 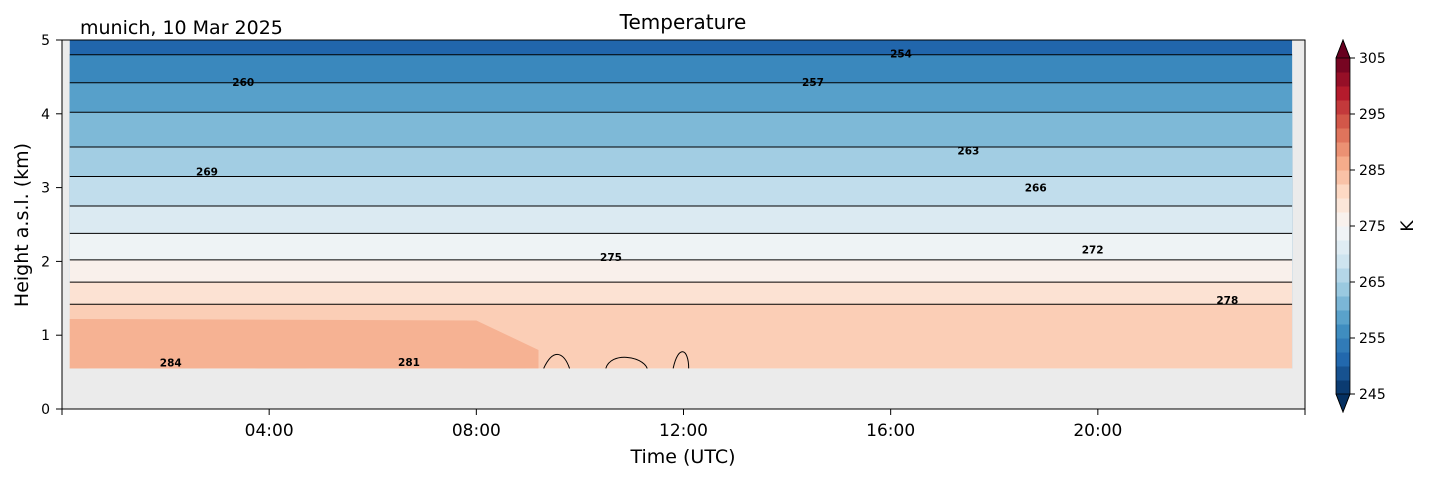 What do you see at coordinates (1093, 251) in the screenshot?
I see `contour-label: 272` at bounding box center [1093, 251].